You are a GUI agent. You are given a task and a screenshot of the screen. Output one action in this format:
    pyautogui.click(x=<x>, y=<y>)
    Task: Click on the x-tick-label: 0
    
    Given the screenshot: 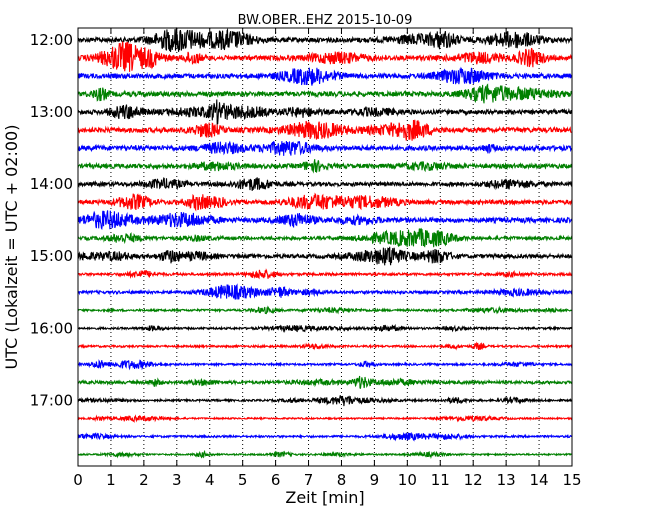 What is the action you would take?
    pyautogui.click(x=78, y=480)
    